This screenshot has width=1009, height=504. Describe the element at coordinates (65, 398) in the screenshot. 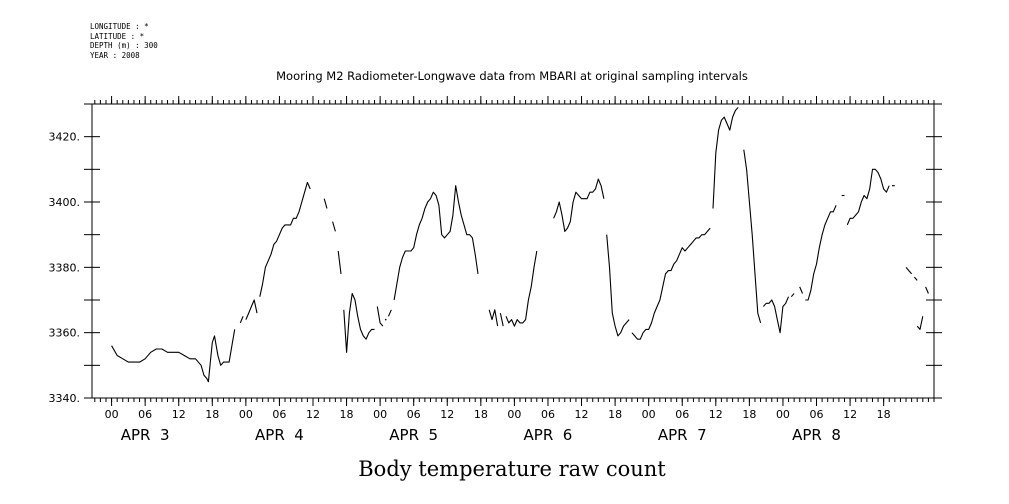

I see `y-tick-label: 3340.` at that location.